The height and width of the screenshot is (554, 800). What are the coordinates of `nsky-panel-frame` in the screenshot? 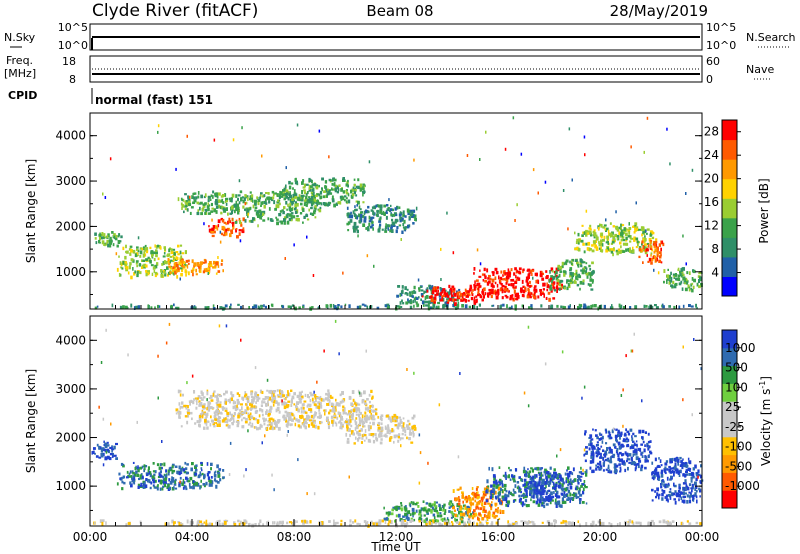 It's located at (396, 37).